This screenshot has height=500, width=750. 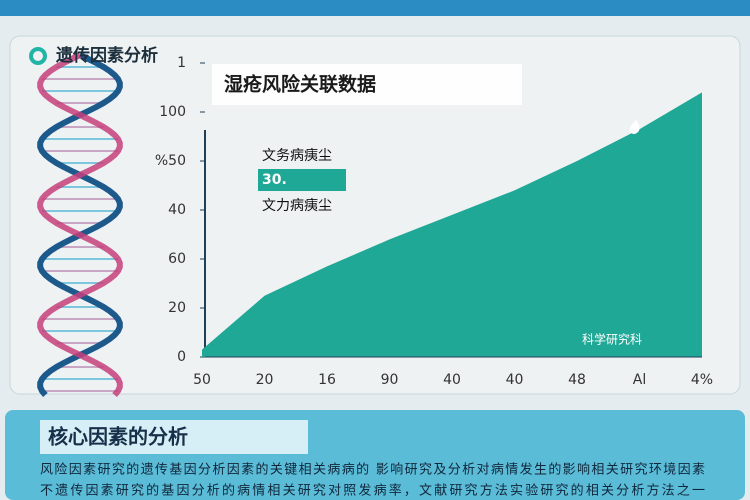 I want to click on drop-icon, so click(x=634, y=127).